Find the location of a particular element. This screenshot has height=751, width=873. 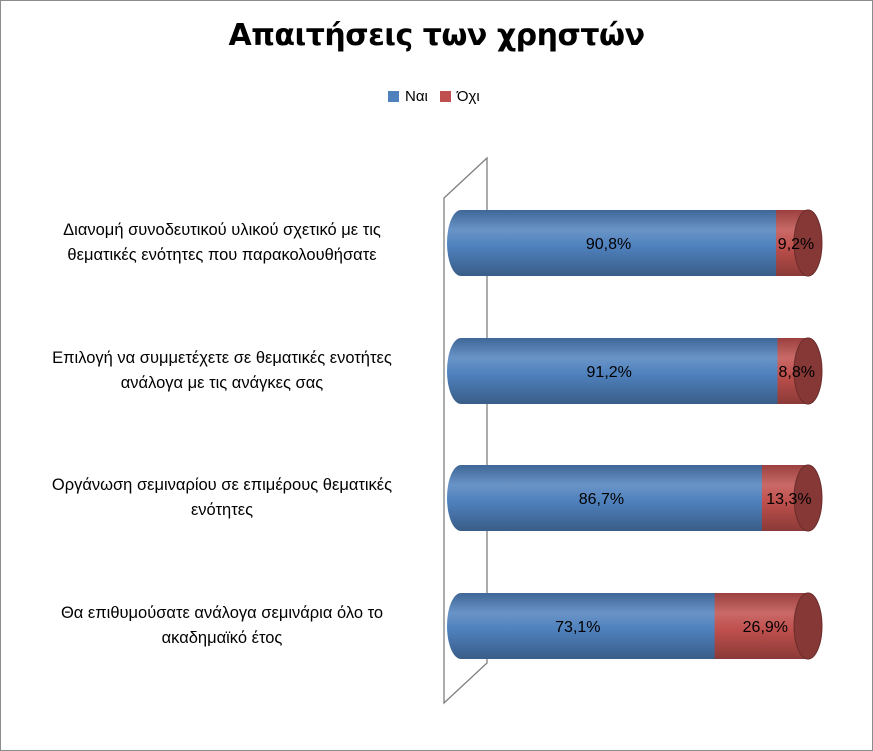

data-label: 73,1% is located at coordinates (577, 627).